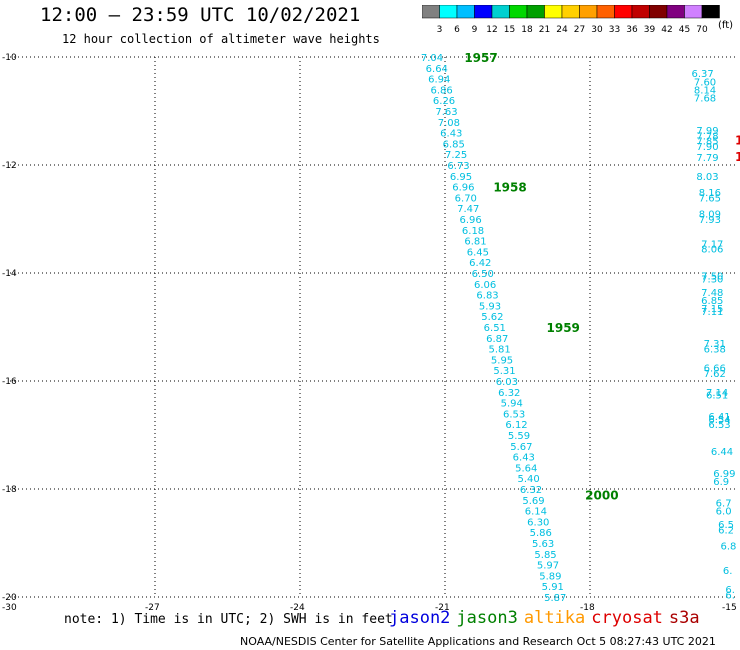  Describe the element at coordinates (555, 598) in the screenshot. I see `swh-value: 5.87` at that location.